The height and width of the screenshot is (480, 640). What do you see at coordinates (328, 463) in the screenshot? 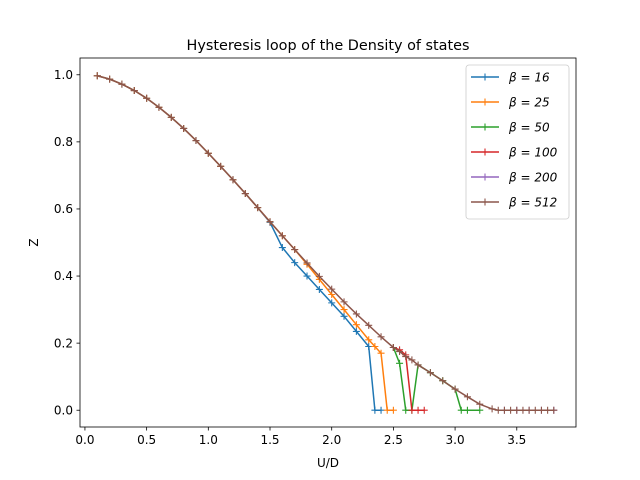
I see `x-axis-label: U/D` at bounding box center [328, 463].